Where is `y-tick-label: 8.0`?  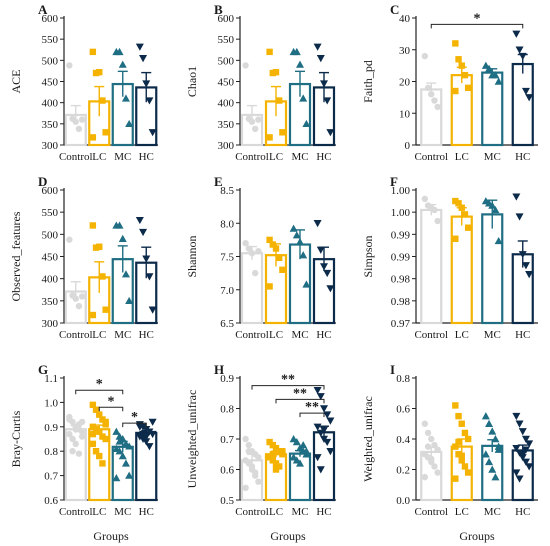
y-tick-label: 8.0 is located at coordinates (227, 224).